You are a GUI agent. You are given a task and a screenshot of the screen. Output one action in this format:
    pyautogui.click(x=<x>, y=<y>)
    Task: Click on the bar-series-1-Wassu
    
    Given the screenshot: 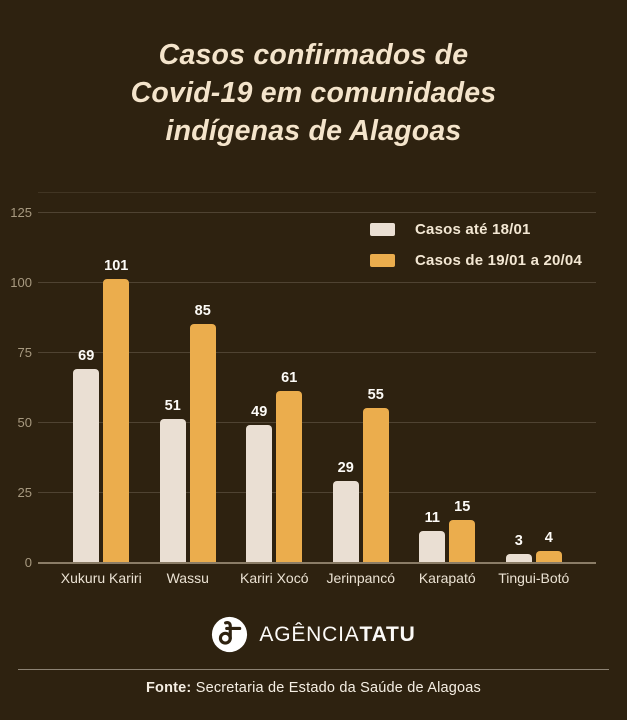 What is the action you would take?
    pyautogui.click(x=202, y=443)
    